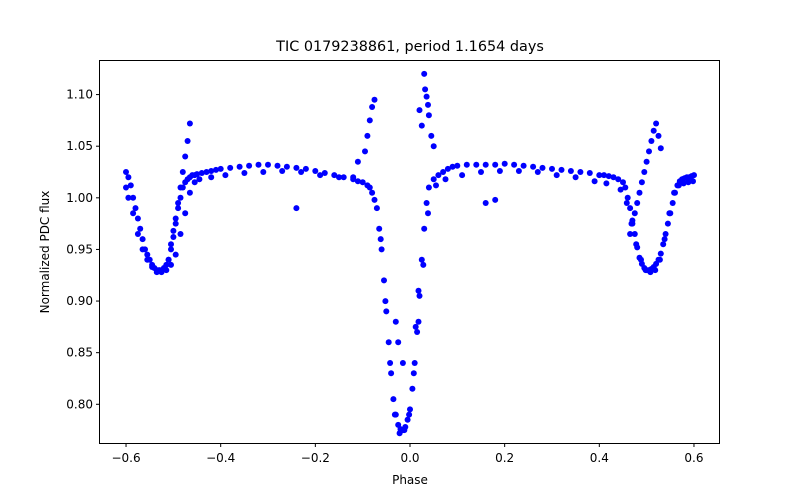 This screenshot has height=500, width=800. I want to click on x-tick-label: 0.6, so click(693, 458).